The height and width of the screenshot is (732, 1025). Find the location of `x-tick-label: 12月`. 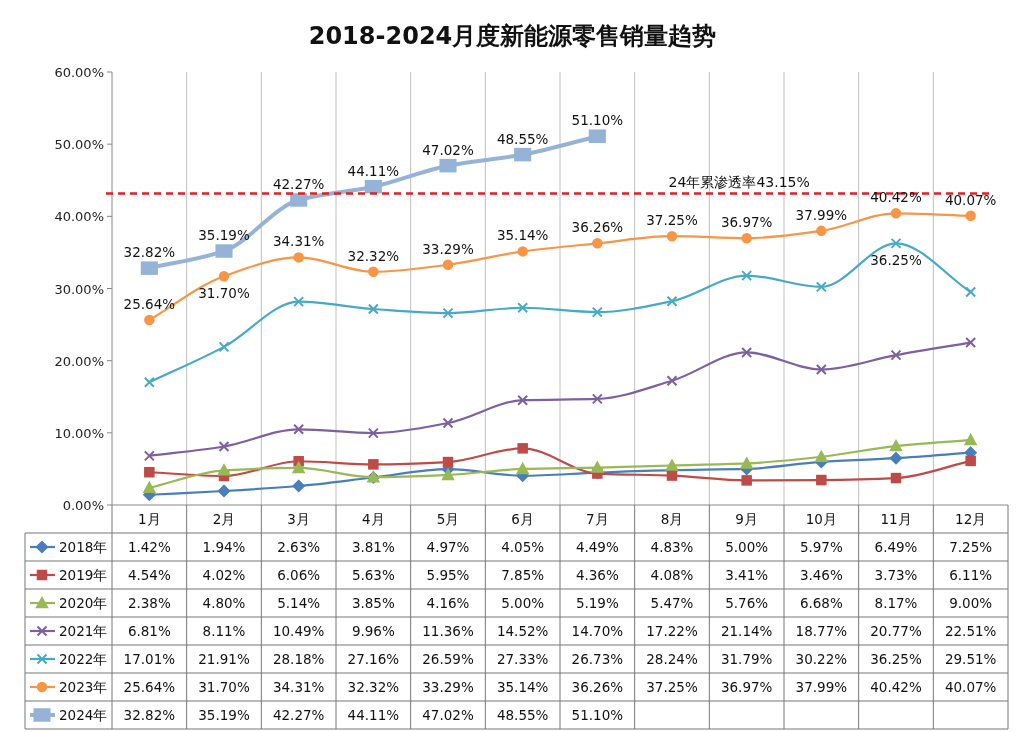

x-tick-label: 12月 is located at coordinates (971, 519).